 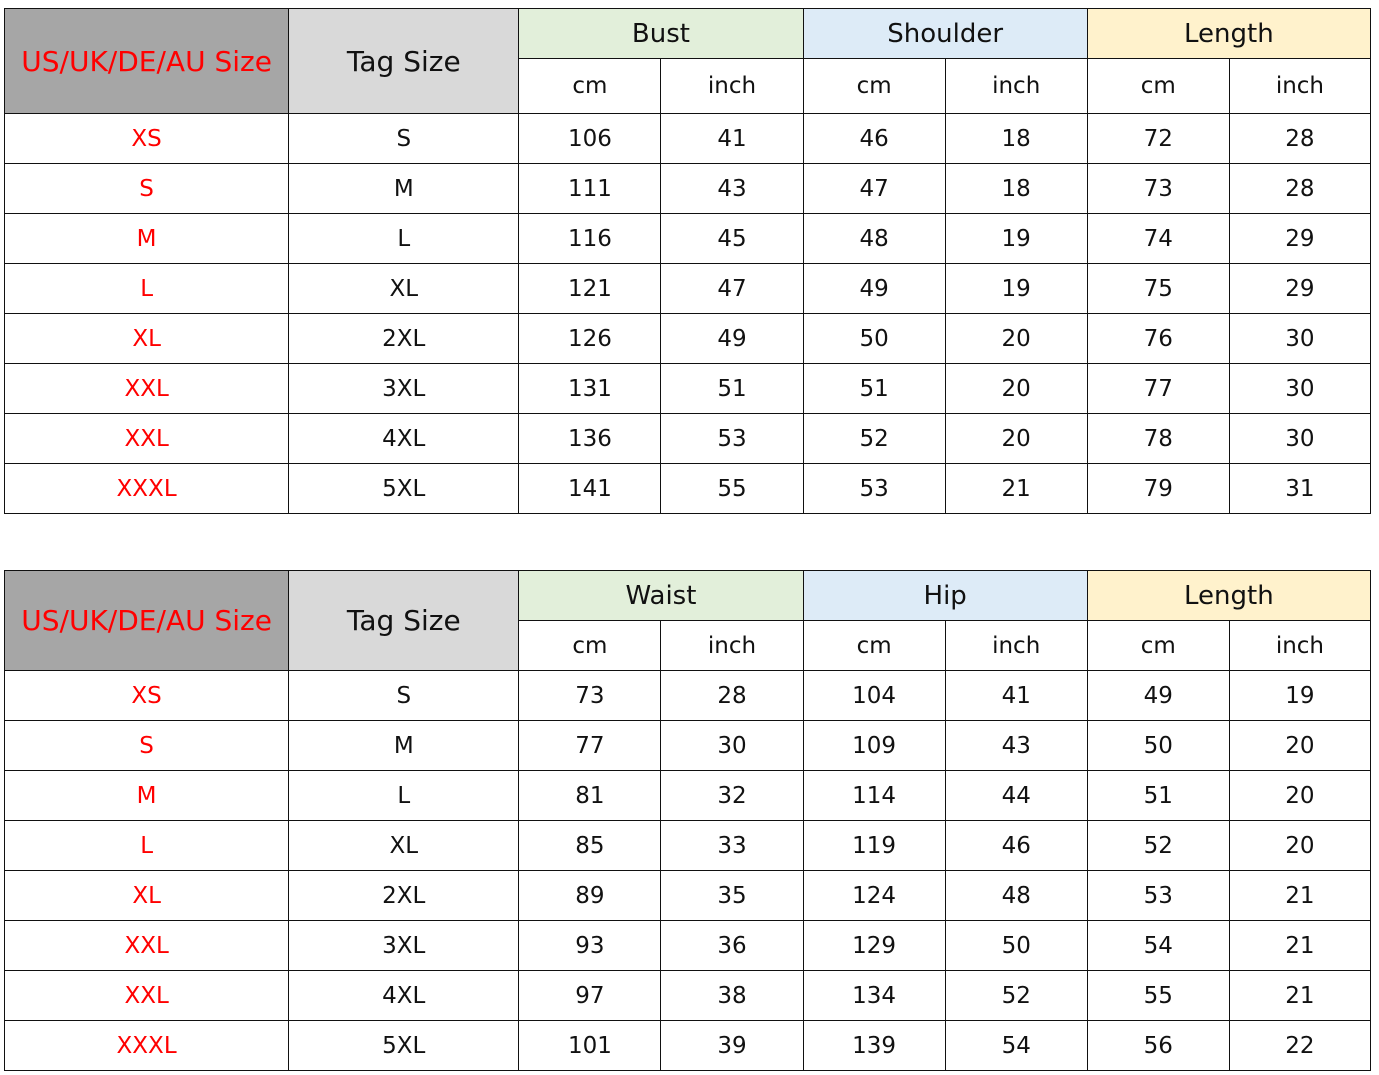 I want to click on size-cell: XXL, so click(x=146, y=995).